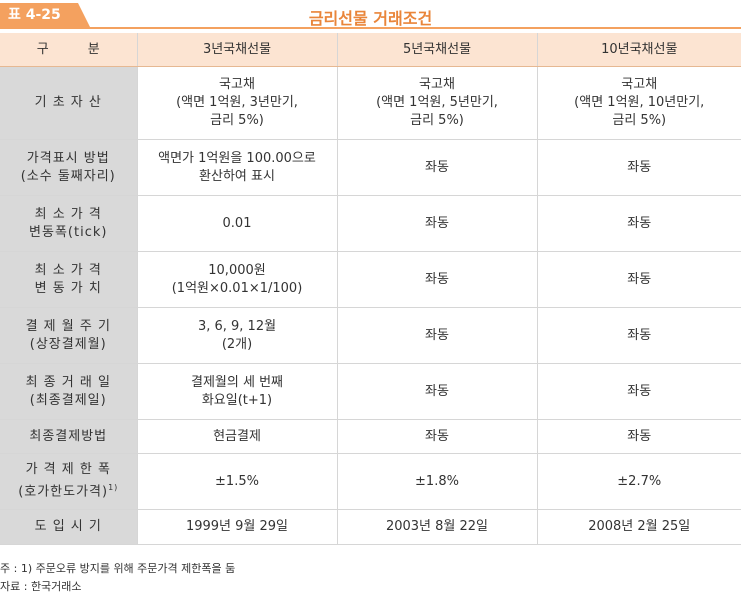 The image size is (741, 598). What do you see at coordinates (69, 223) in the screenshot?
I see `row-label: 최 소 가 격 변동폭(tick)` at bounding box center [69, 223].